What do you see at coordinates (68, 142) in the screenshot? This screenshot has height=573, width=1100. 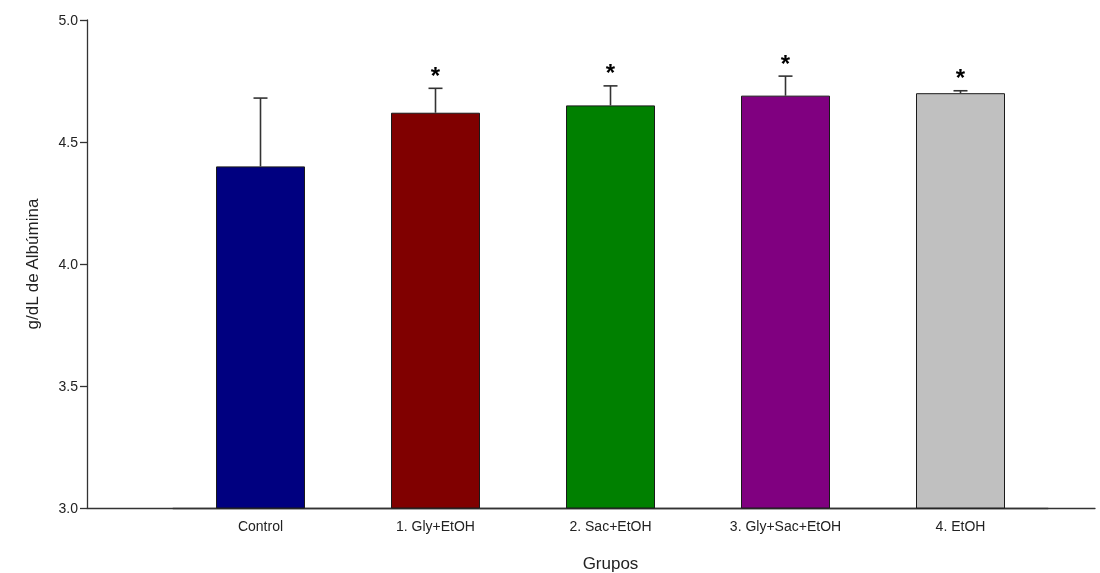 I see `y-tick-label: 4.5` at bounding box center [68, 142].